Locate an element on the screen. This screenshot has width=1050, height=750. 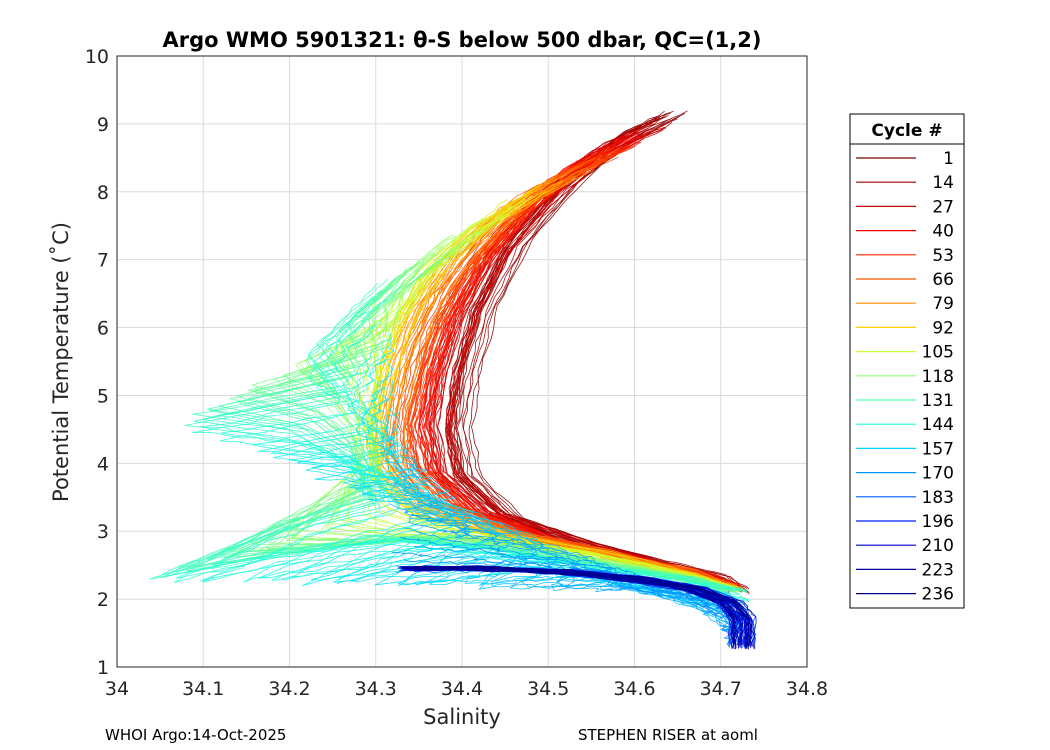
x-tick-labels: 34 34.1 34.2 34.3 34.4 34.5 34.6 34.7 34.8 is located at coordinates (466, 689).